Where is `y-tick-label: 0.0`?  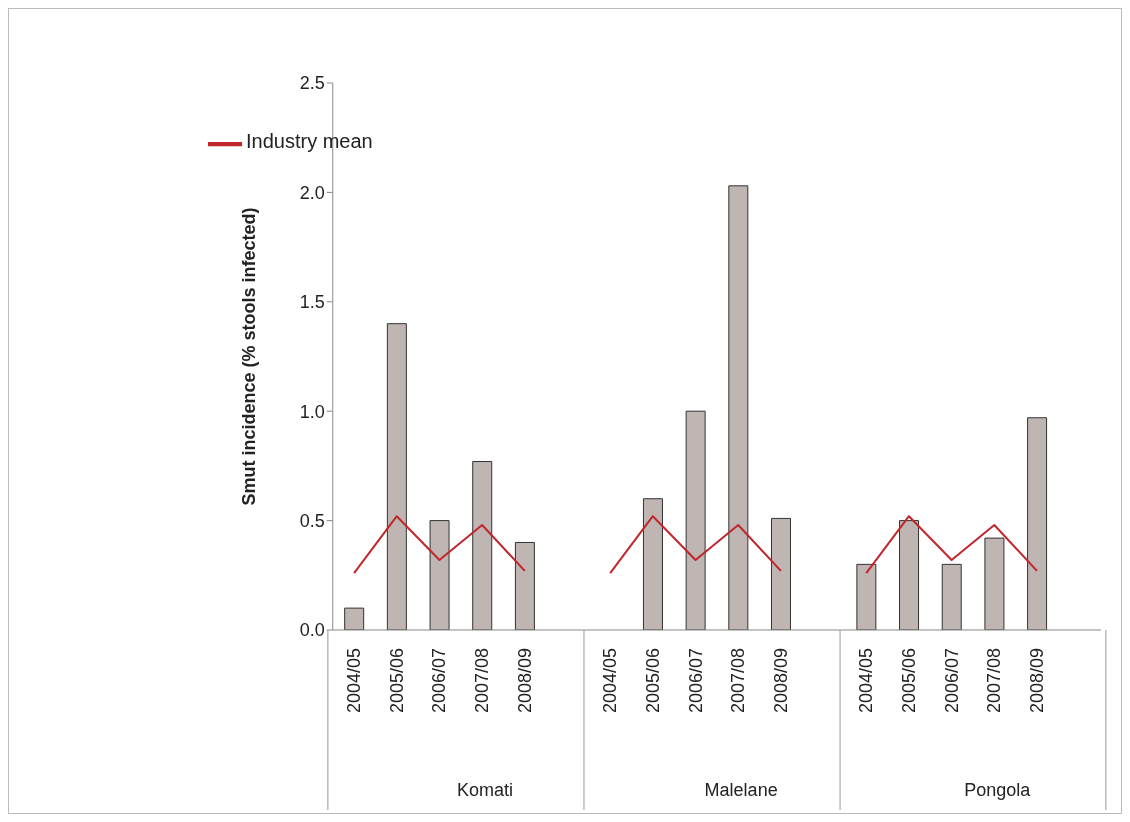 y-tick-label: 0.0 is located at coordinates (312, 630).